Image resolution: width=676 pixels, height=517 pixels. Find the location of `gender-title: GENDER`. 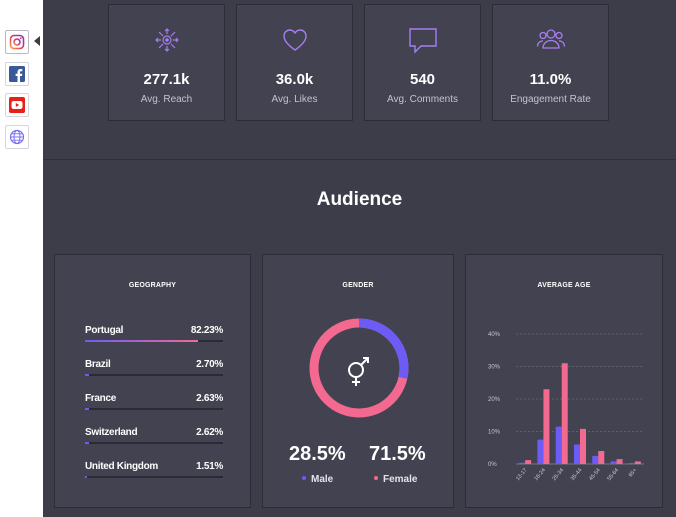

gender-title: GENDER is located at coordinates (358, 285).